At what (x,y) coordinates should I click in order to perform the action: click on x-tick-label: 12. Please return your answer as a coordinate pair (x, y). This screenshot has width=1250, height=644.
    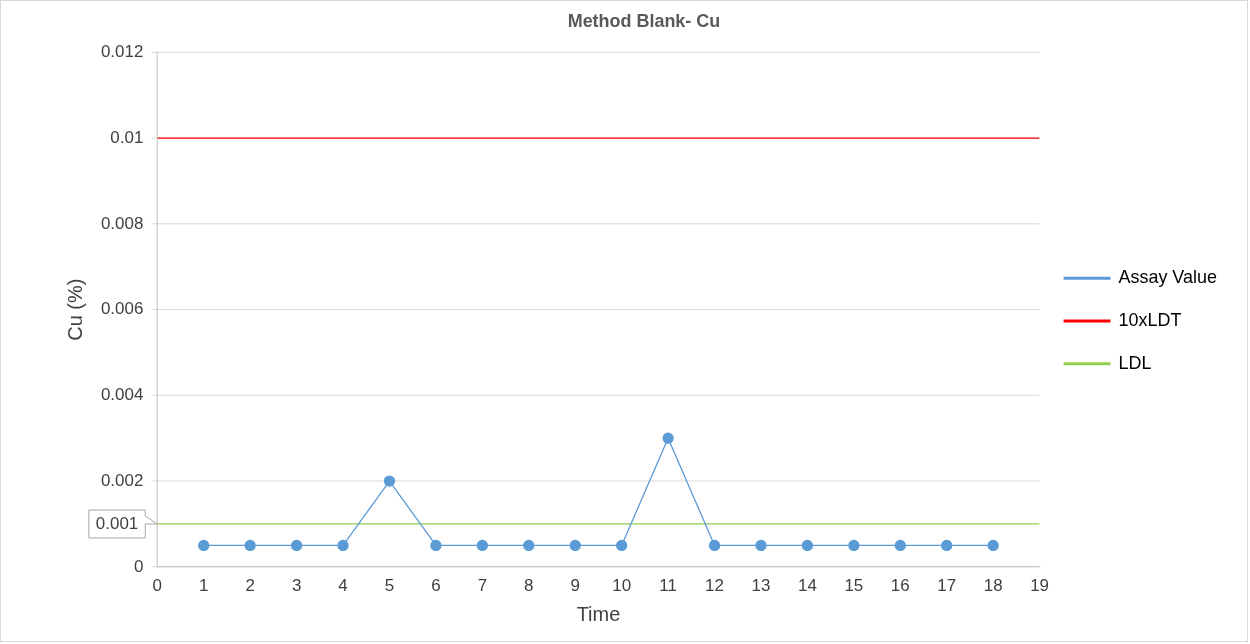
    Looking at the image, I should click on (714, 585).